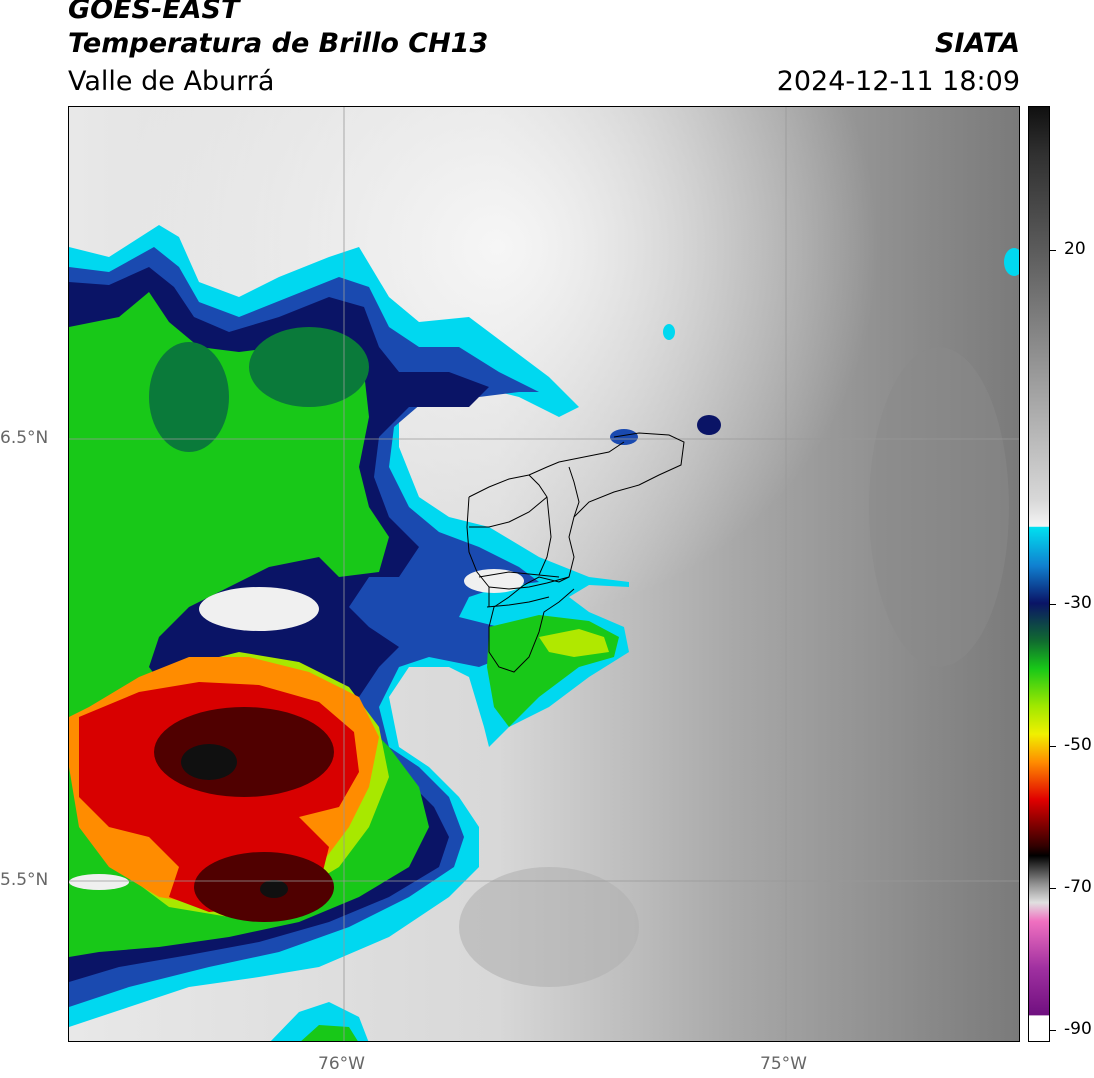 Image resolution: width=1094 pixels, height=1078 pixels. Describe the element at coordinates (1053, 604) in the screenshot. I see `colorbar-tick-minus30` at that location.